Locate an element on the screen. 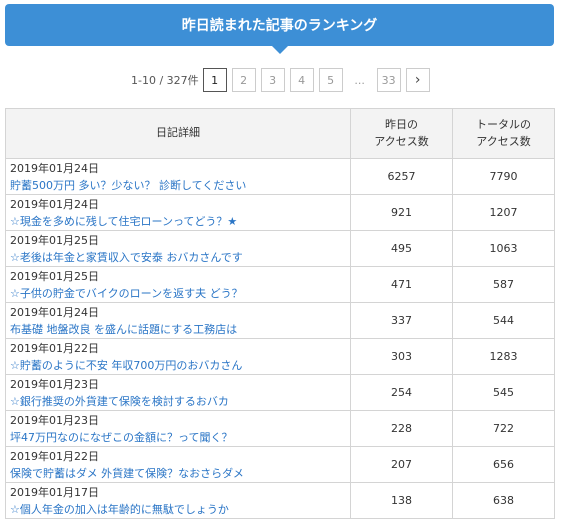 The image size is (561, 532). yesterday-access-count: 138 is located at coordinates (401, 500).